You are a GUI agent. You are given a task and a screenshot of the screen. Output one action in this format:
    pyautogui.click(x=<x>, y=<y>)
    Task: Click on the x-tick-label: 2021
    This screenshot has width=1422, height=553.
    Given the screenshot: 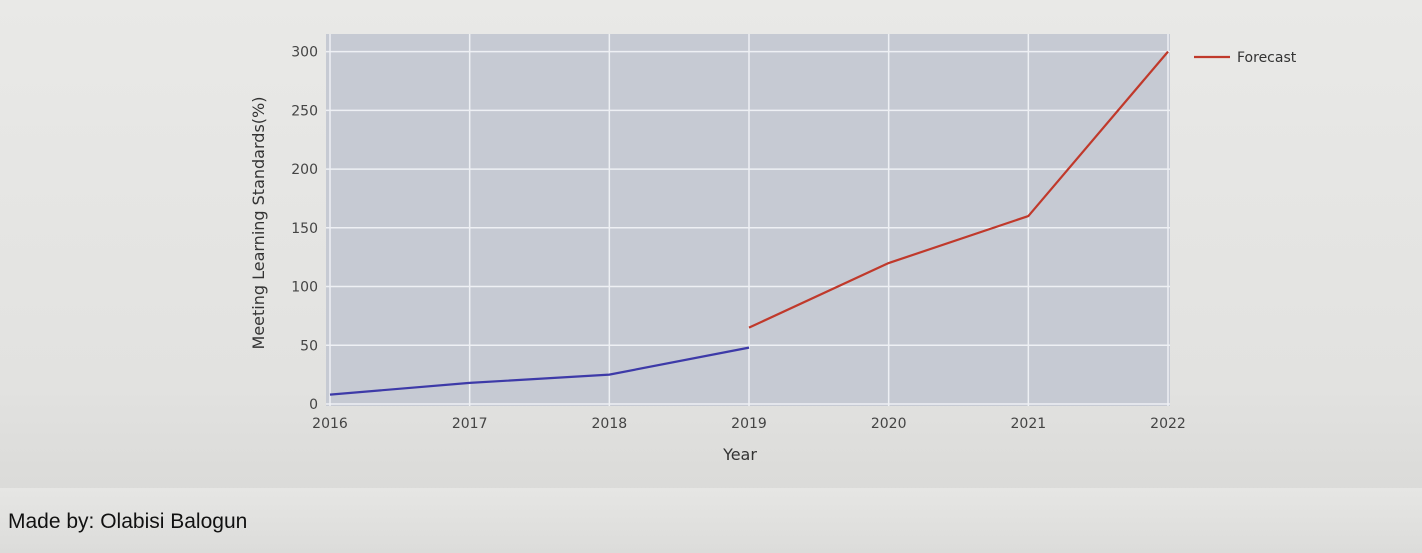 What is the action you would take?
    pyautogui.click(x=1029, y=424)
    